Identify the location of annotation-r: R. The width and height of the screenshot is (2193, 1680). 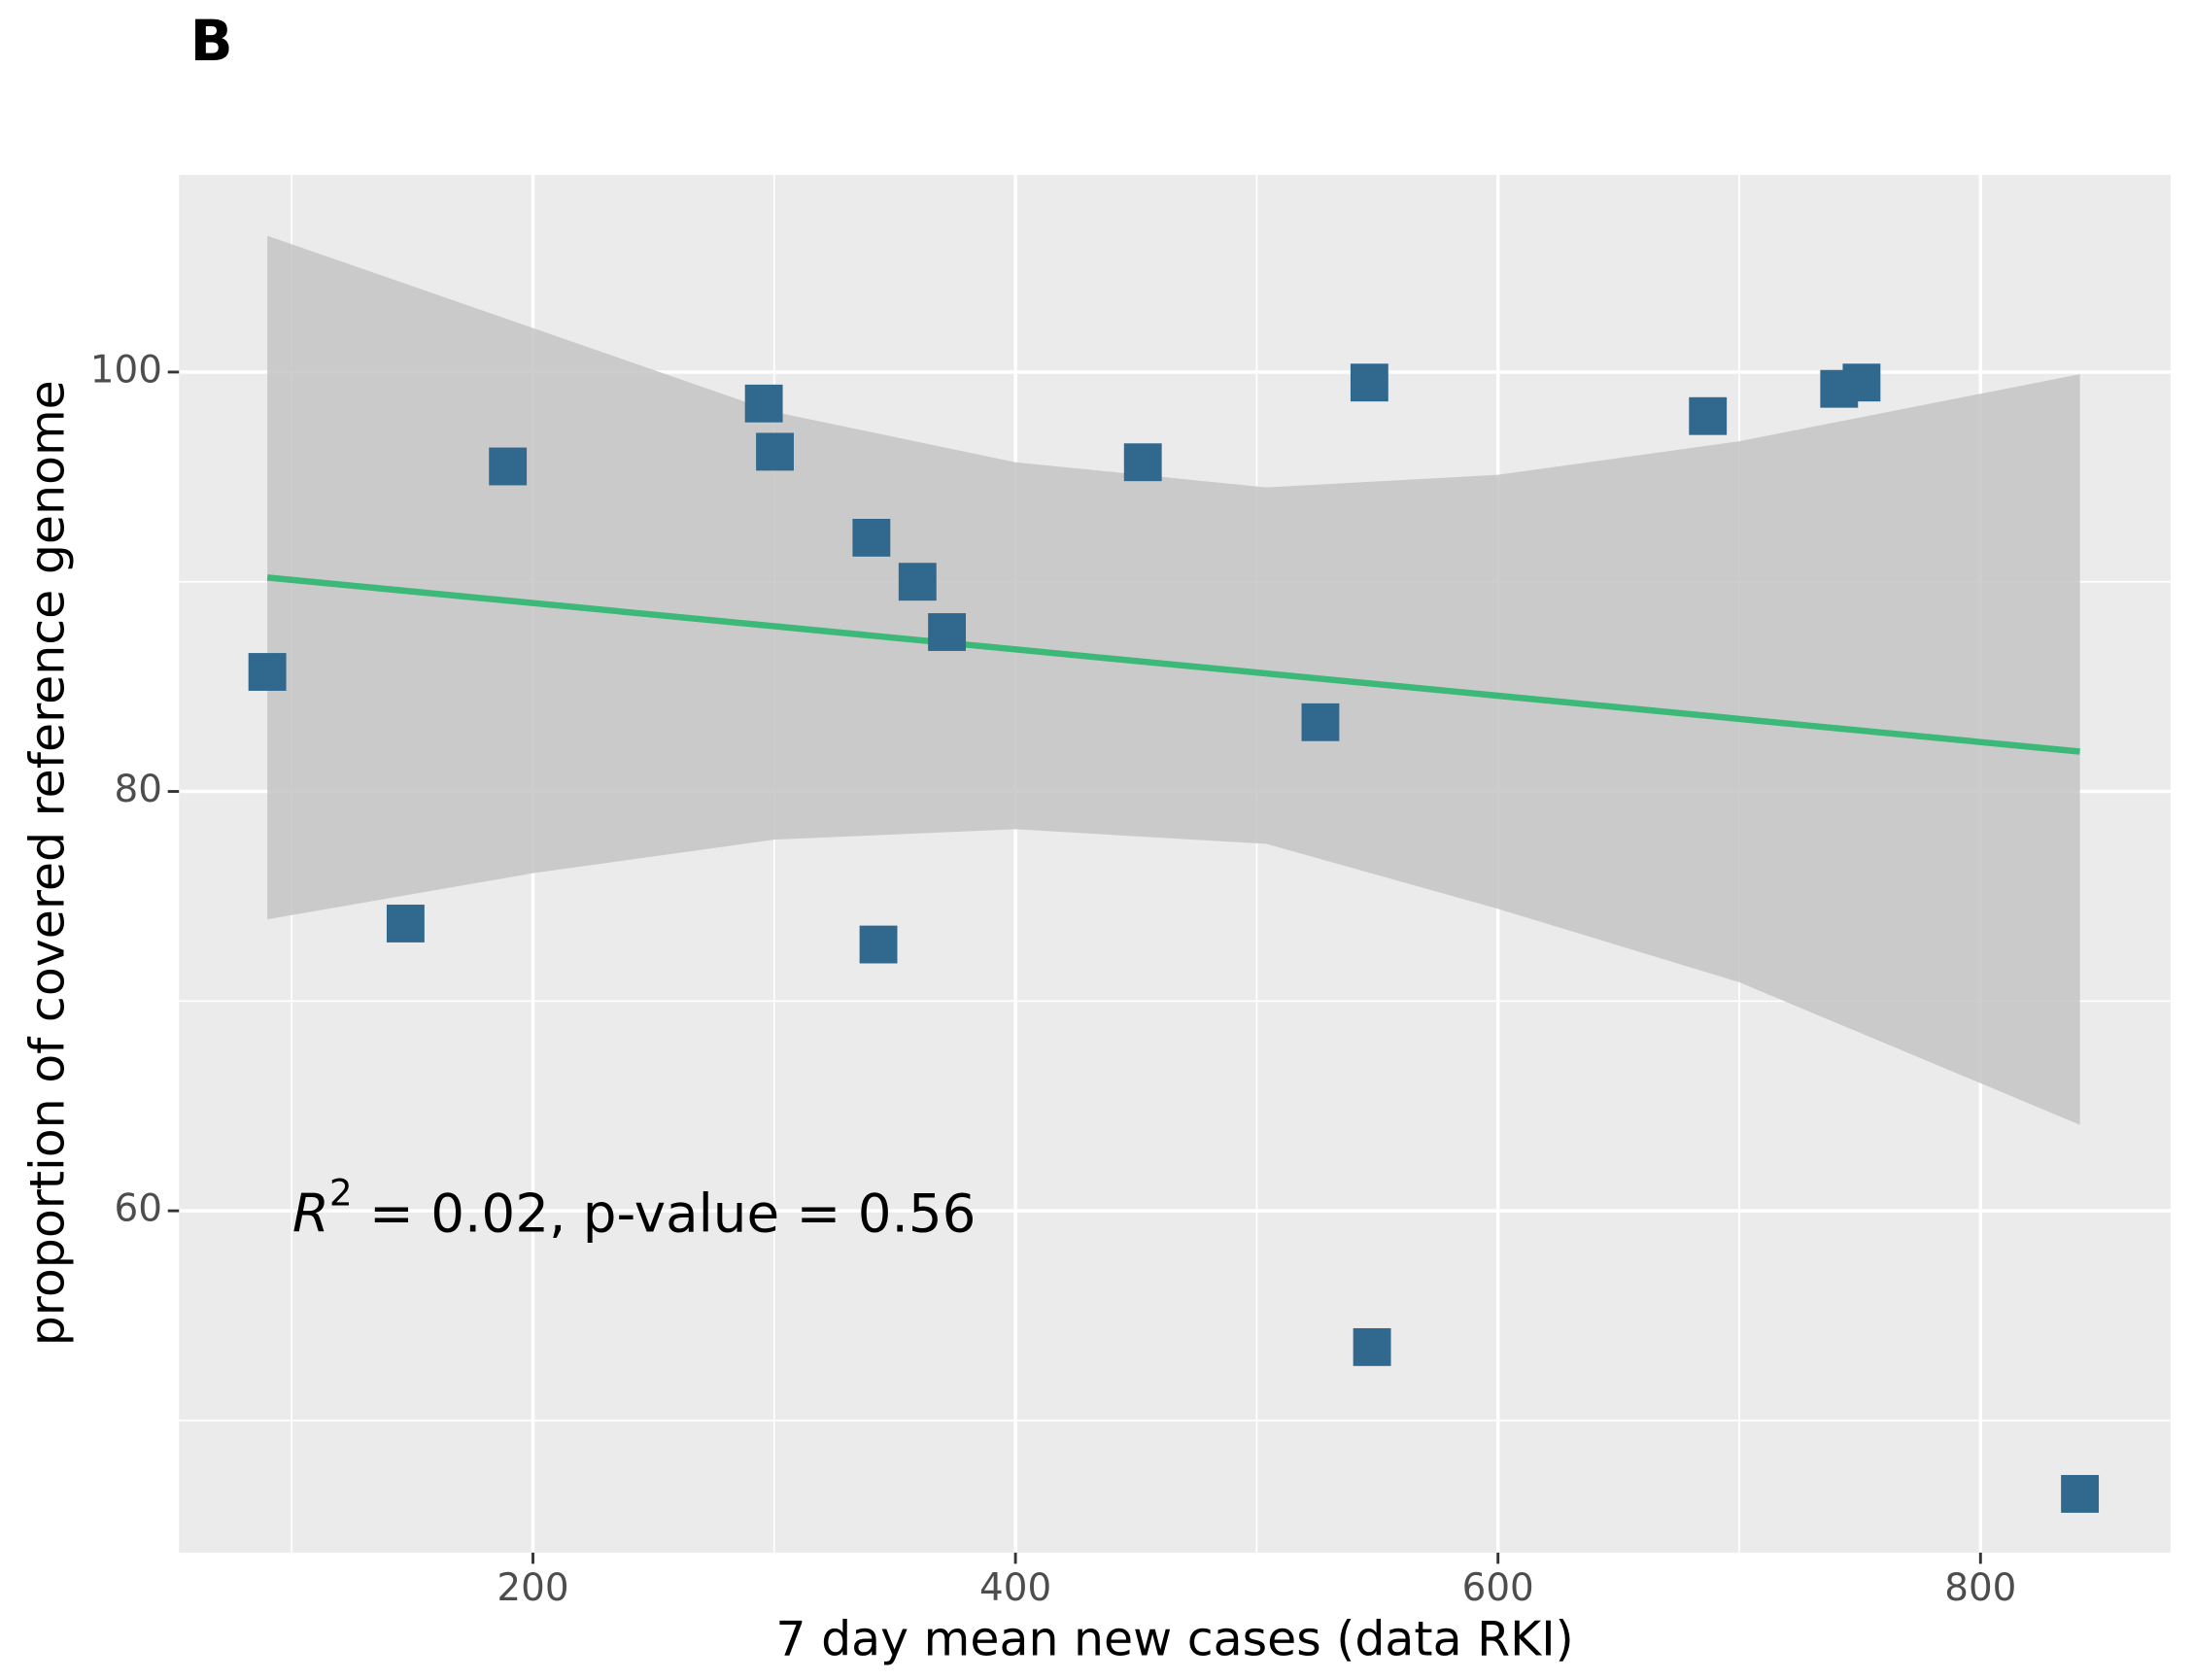
(310, 1214).